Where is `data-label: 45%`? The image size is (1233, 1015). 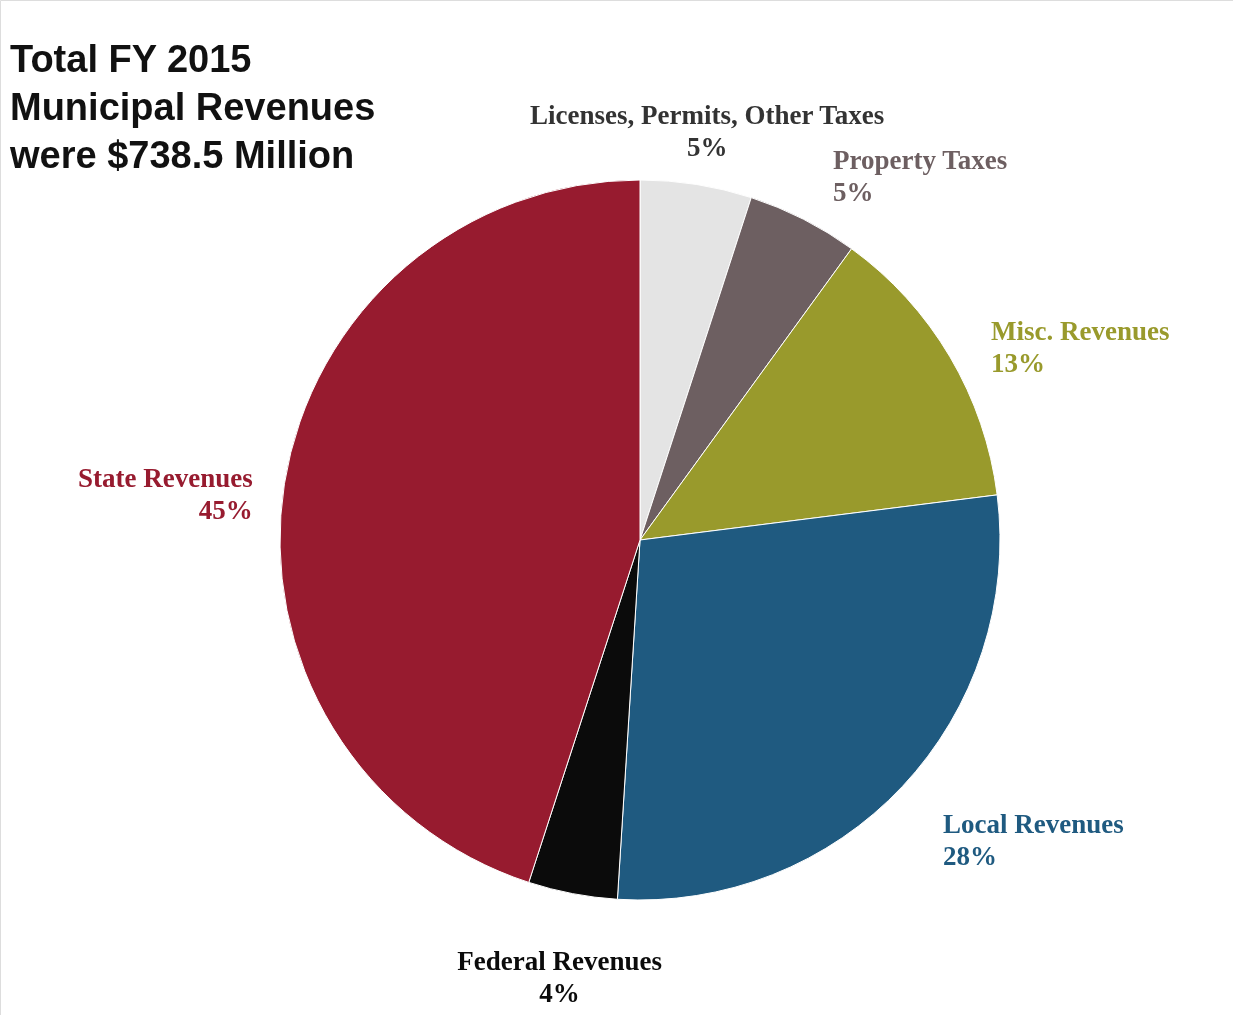
data-label: 45% is located at coordinates (225, 509).